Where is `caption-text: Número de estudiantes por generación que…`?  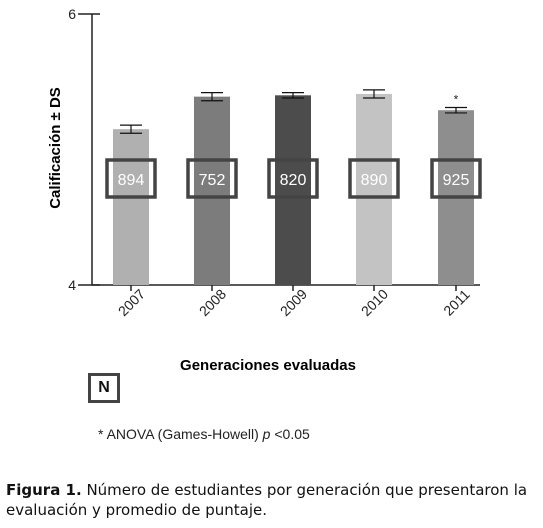 caption-text: Número de estudiantes por generación que… is located at coordinates (267, 500).